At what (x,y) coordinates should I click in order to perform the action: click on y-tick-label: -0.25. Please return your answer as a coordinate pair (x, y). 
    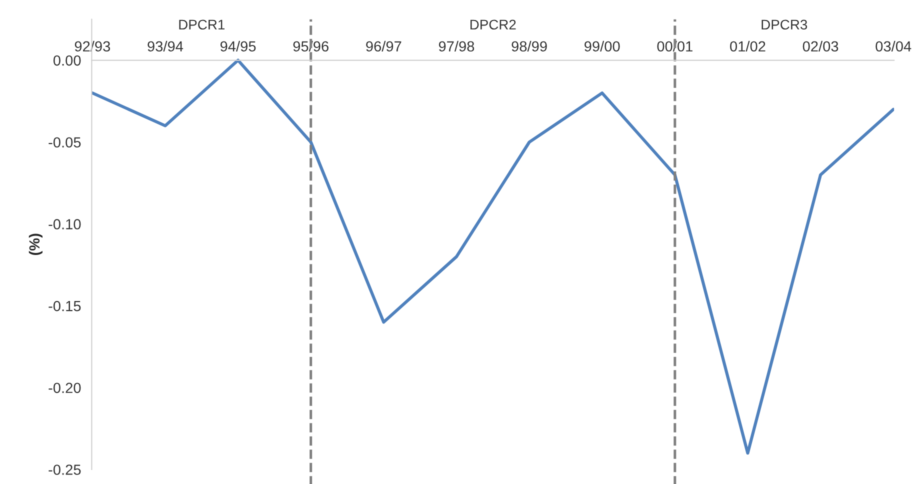
    Looking at the image, I should click on (64, 469).